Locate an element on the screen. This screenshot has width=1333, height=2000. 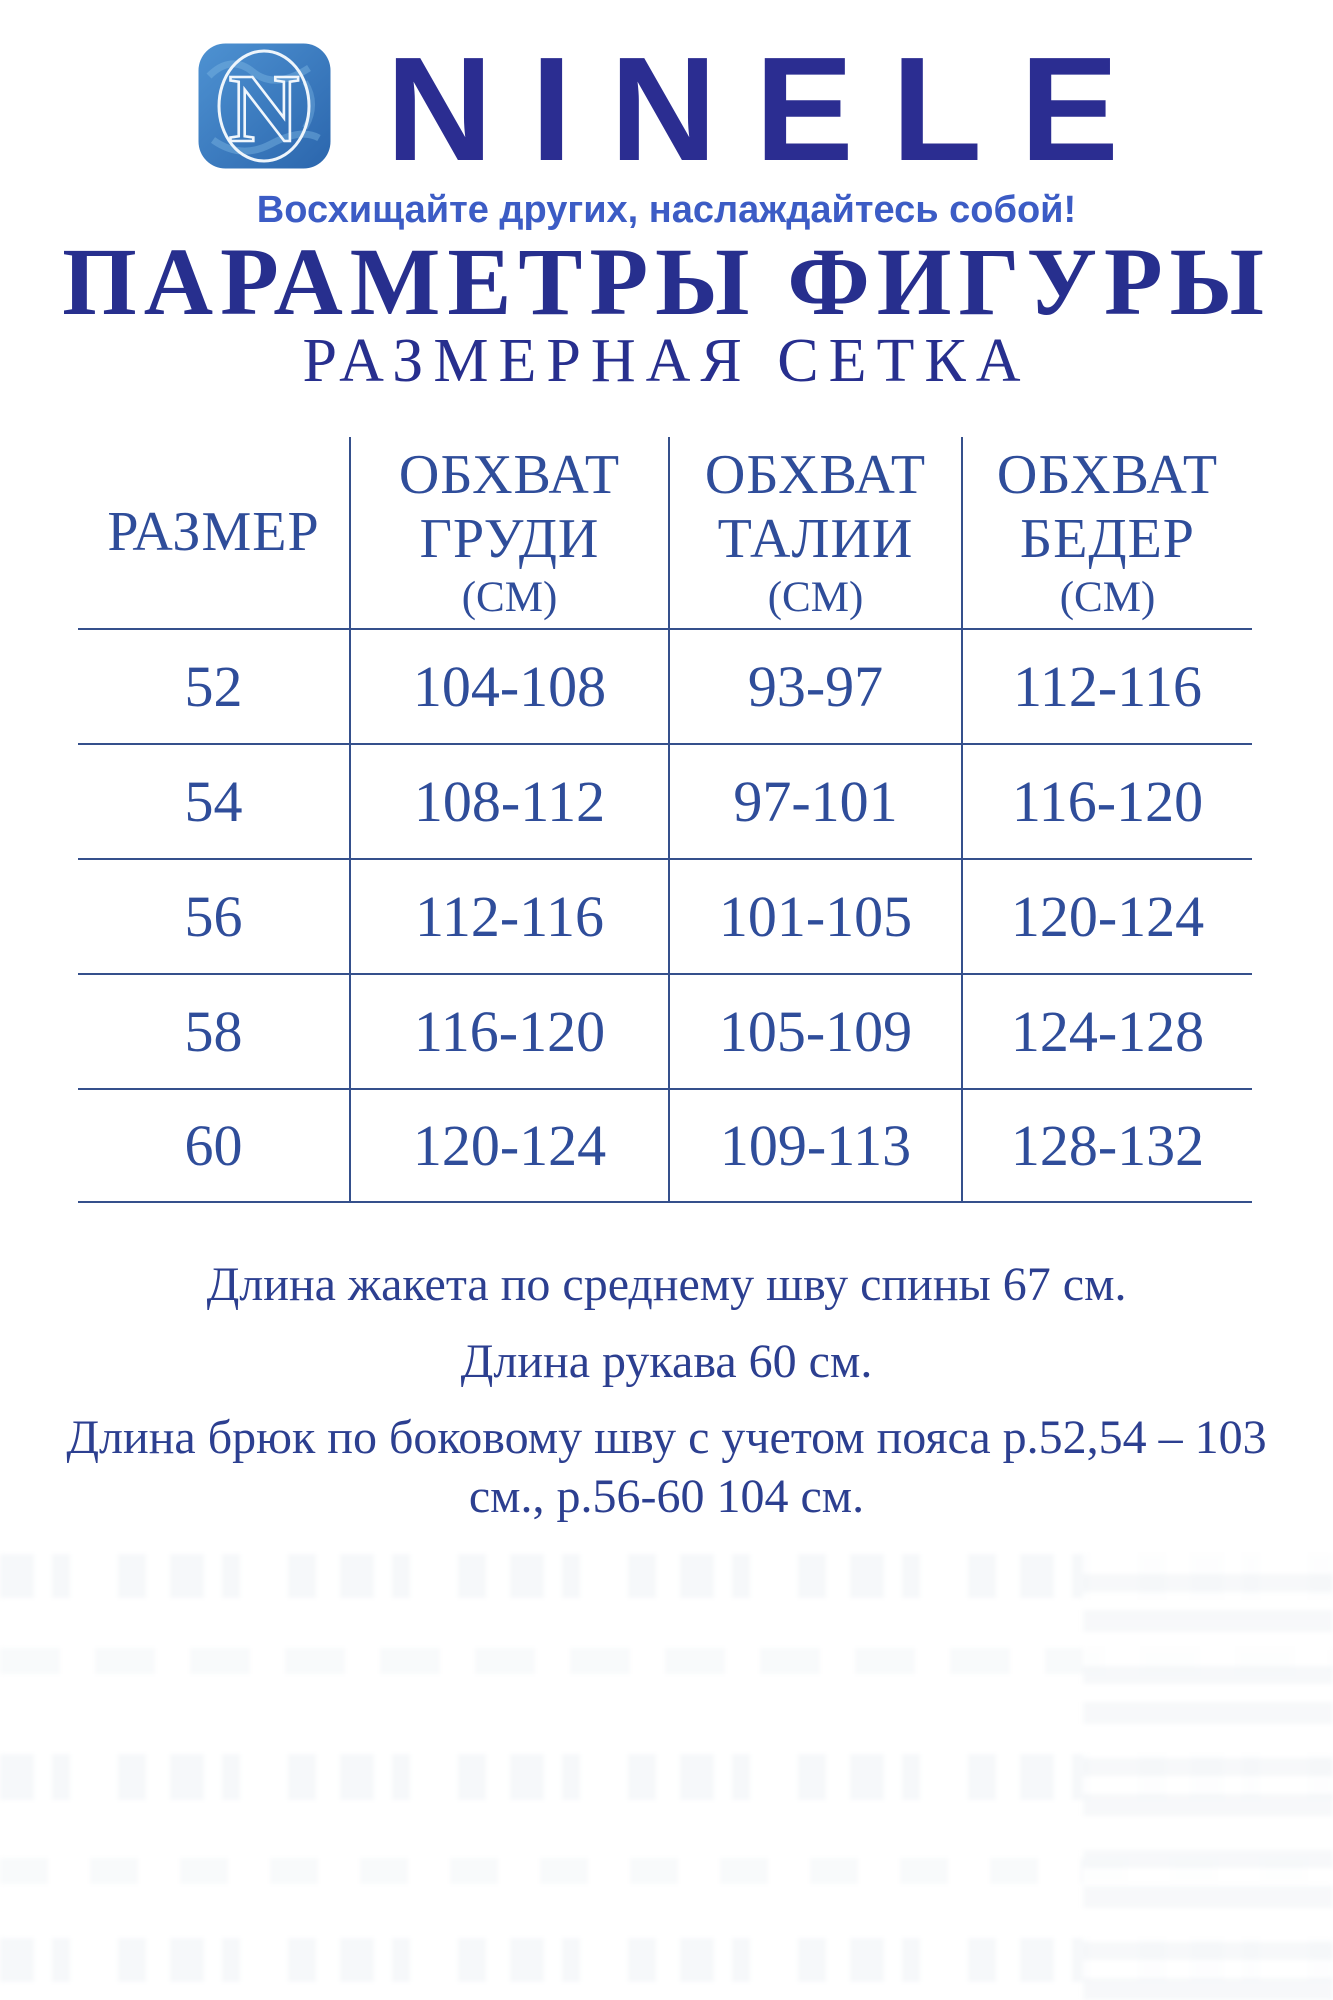
bleed-through-patch is located at coordinates (1208, 1770).